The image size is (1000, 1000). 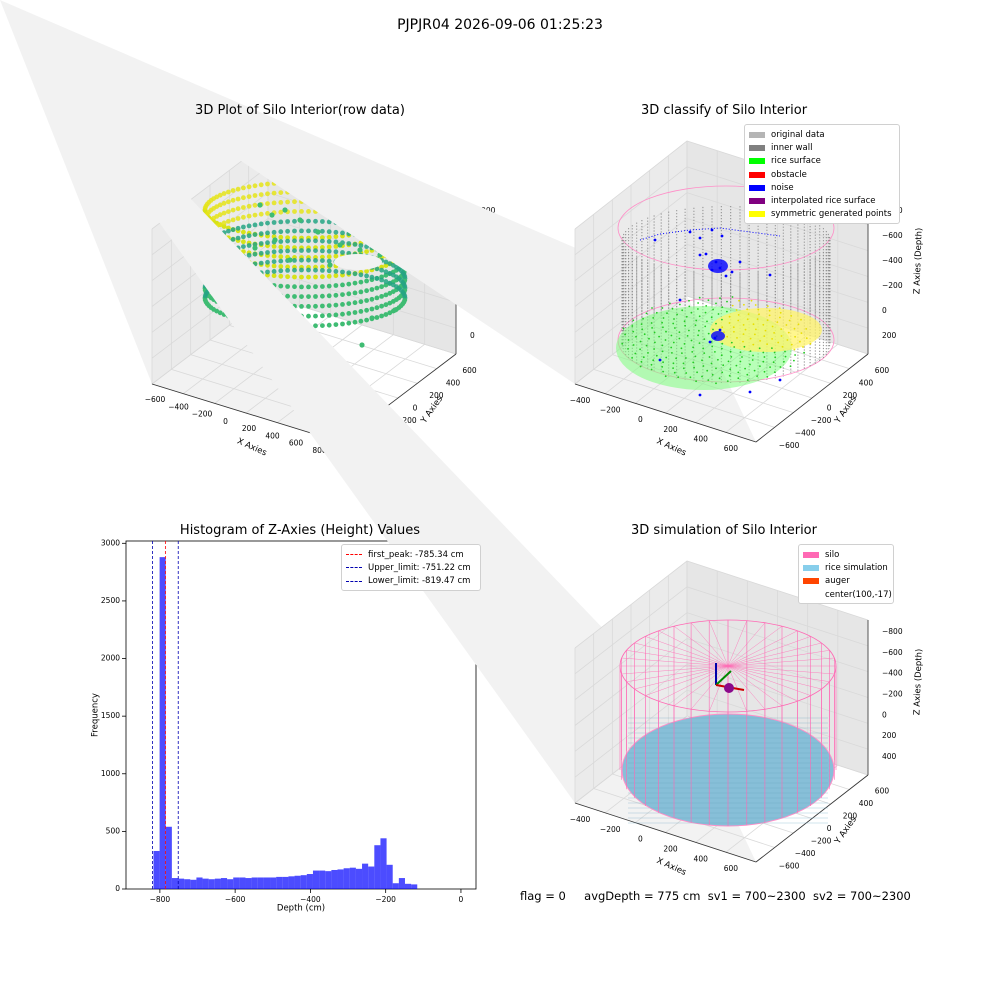 I want to click on x-tick-label: −200, so click(x=385, y=899).